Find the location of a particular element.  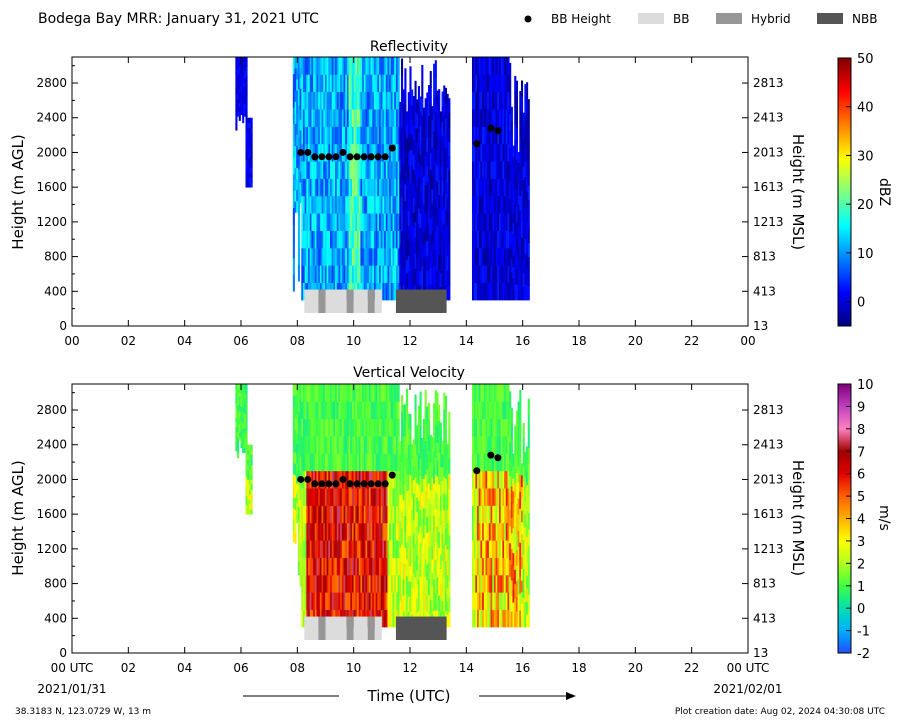

colorbar-tick-label: 7 is located at coordinates (861, 452).